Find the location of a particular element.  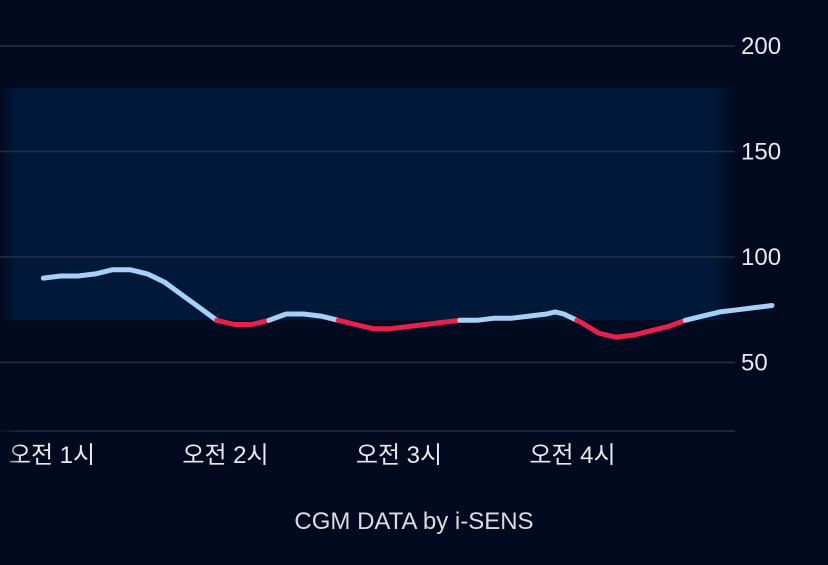

left-edge-fade is located at coordinates (11, 440).